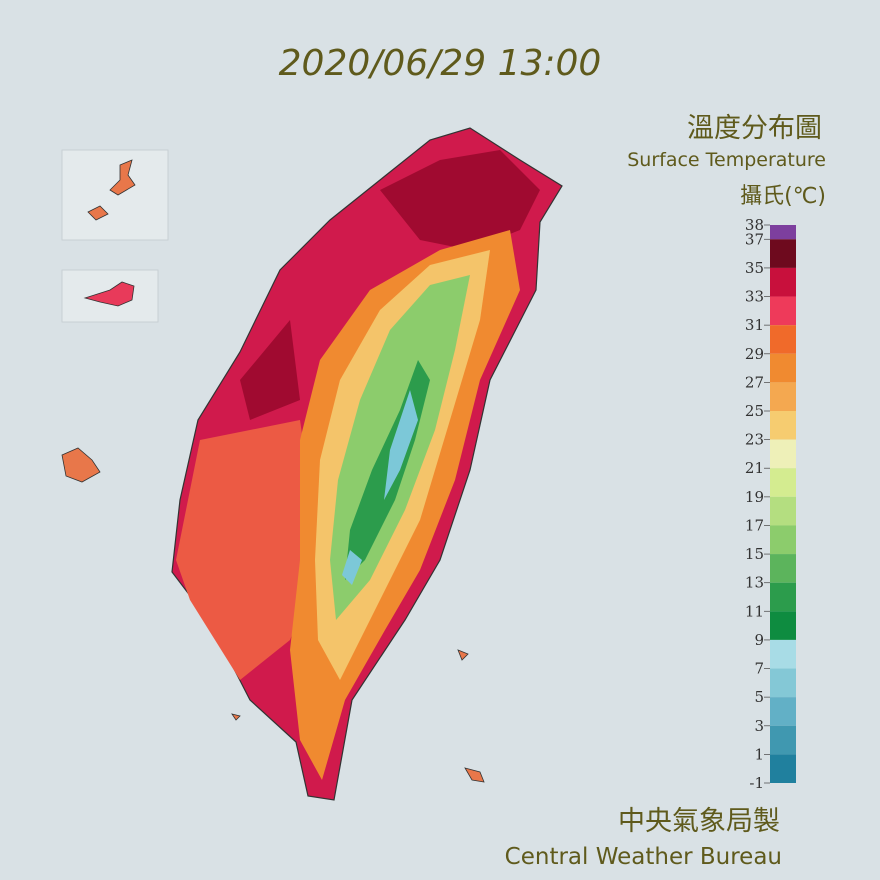 The image size is (880, 880). I want to click on map-title: 2020/06/29 13:00, so click(440, 63).